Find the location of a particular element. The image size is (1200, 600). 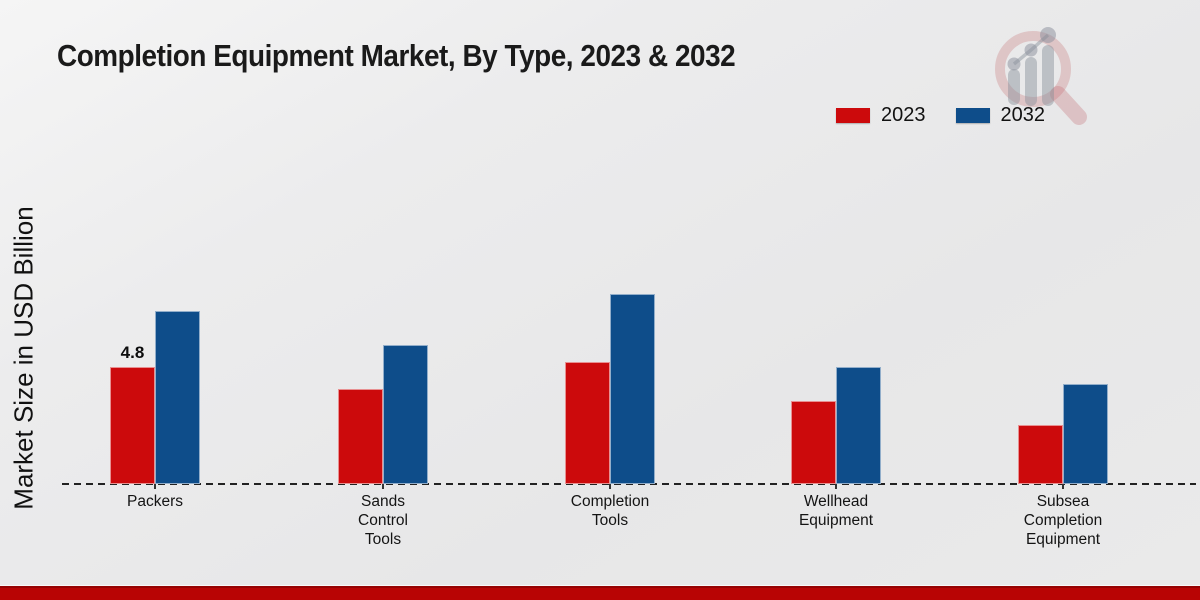

bar-2032-sands-control-tools is located at coordinates (405, 414).